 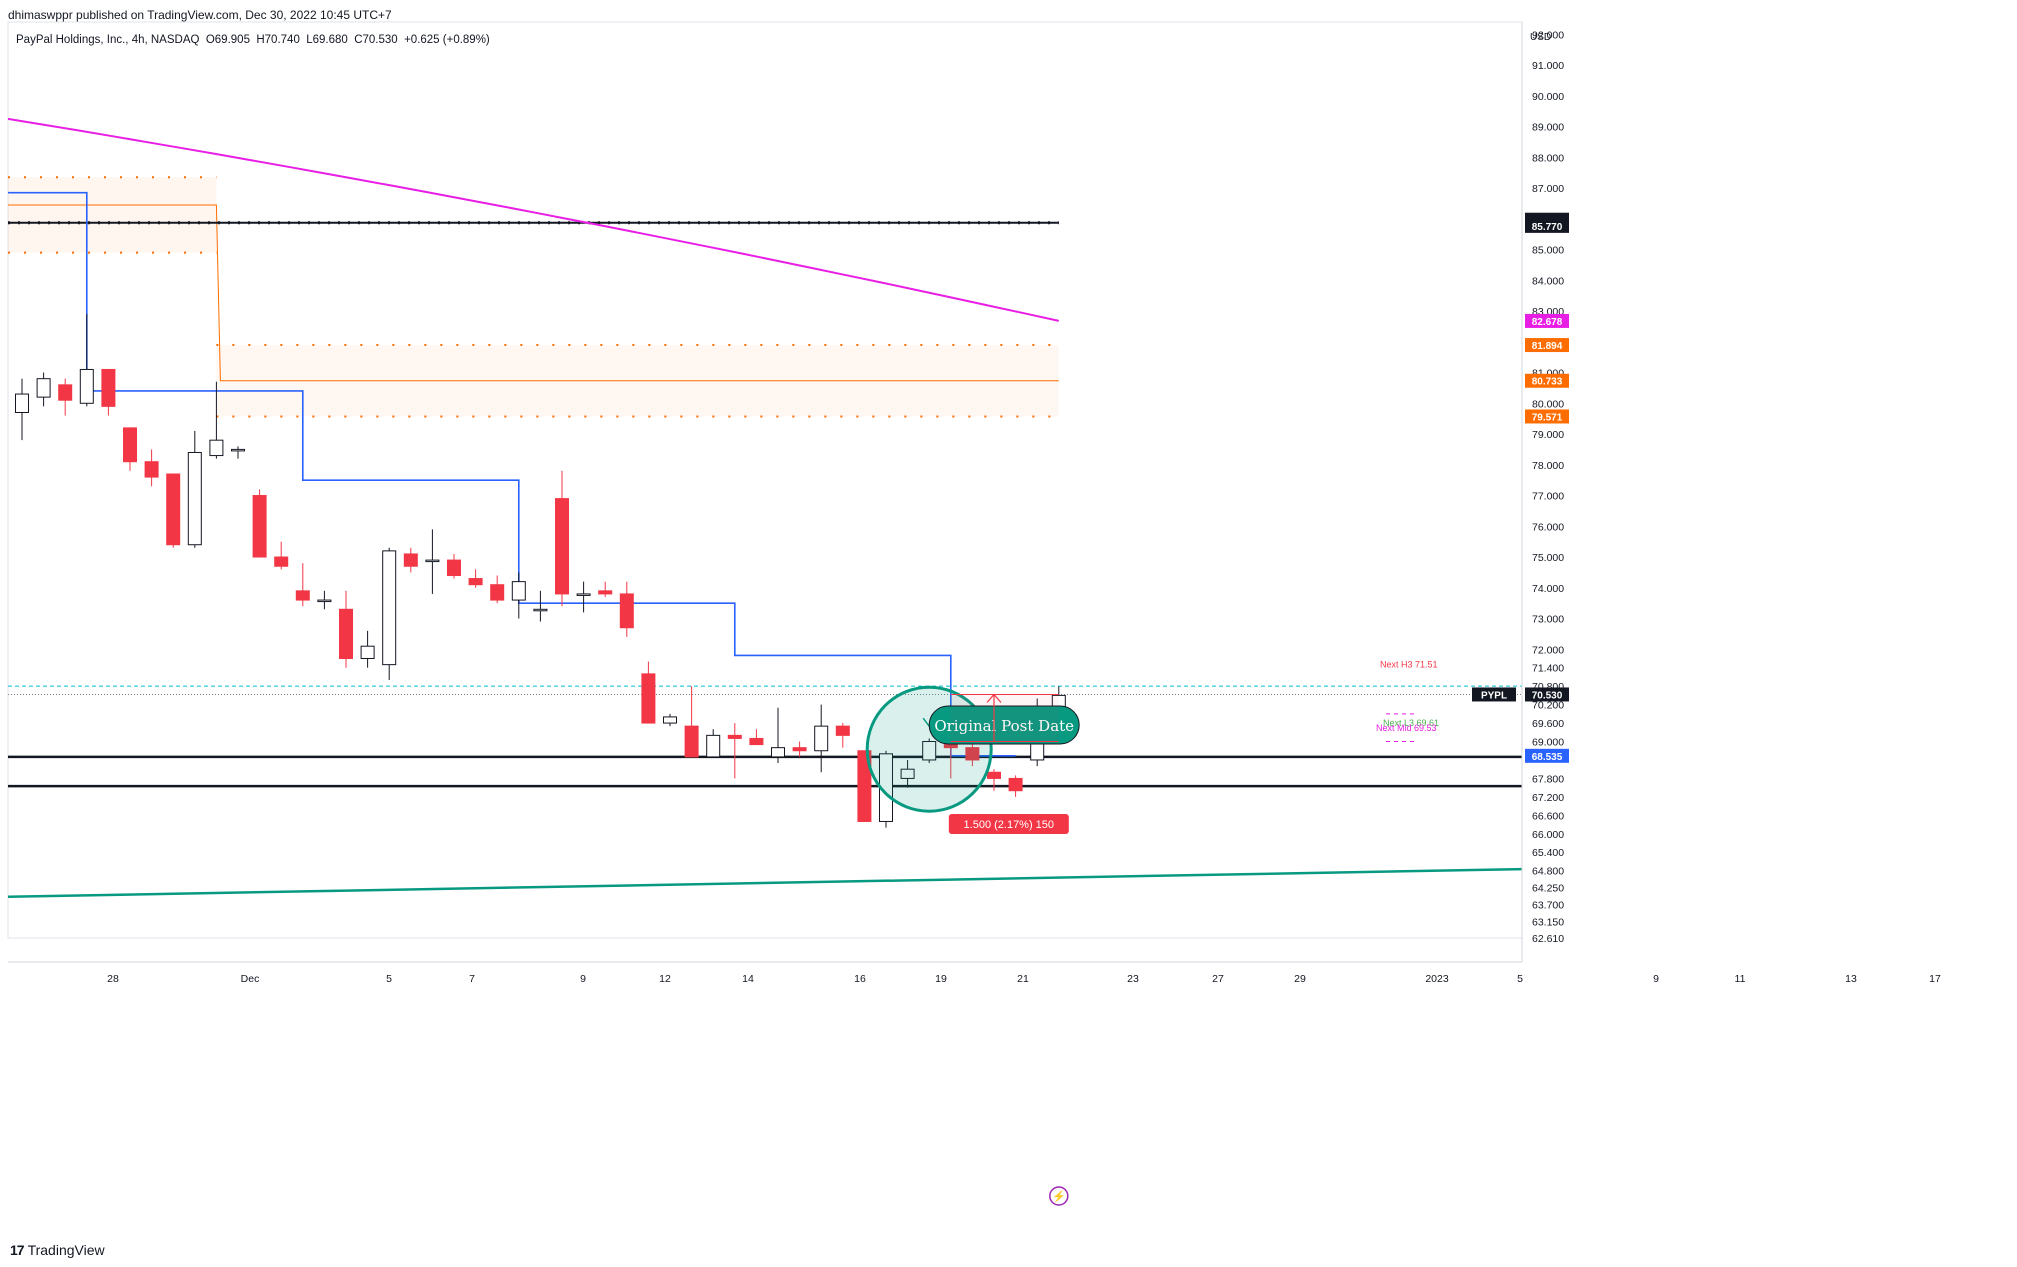 I want to click on price-tick-label: 92.000, so click(x=1548, y=35).